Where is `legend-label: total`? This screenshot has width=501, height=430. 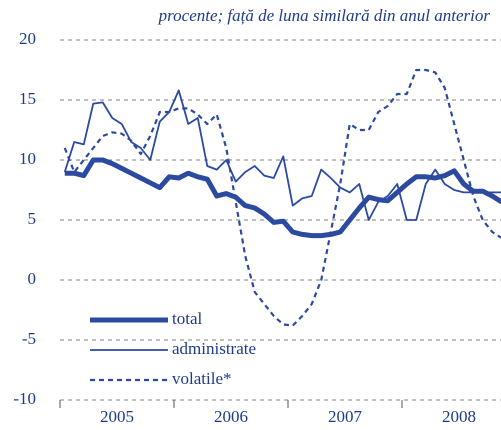
legend-label: total is located at coordinates (187, 318).